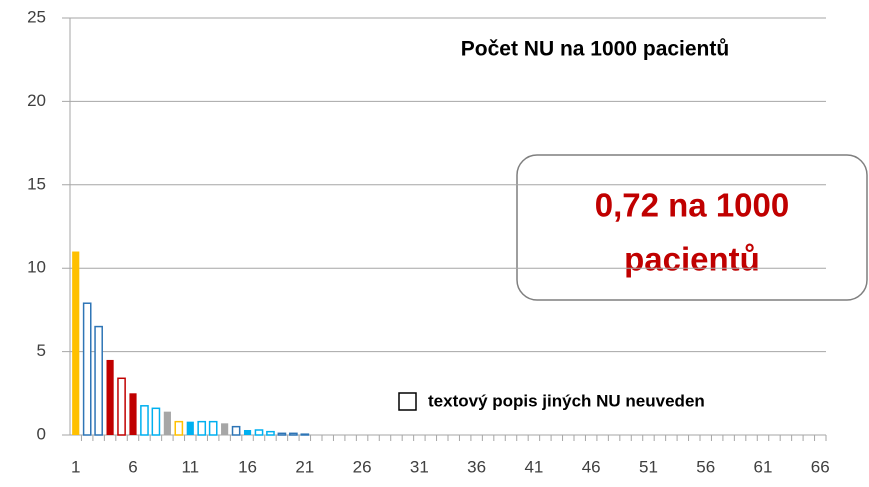  Describe the element at coordinates (648, 466) in the screenshot. I see `x-tick-label: 51` at that location.